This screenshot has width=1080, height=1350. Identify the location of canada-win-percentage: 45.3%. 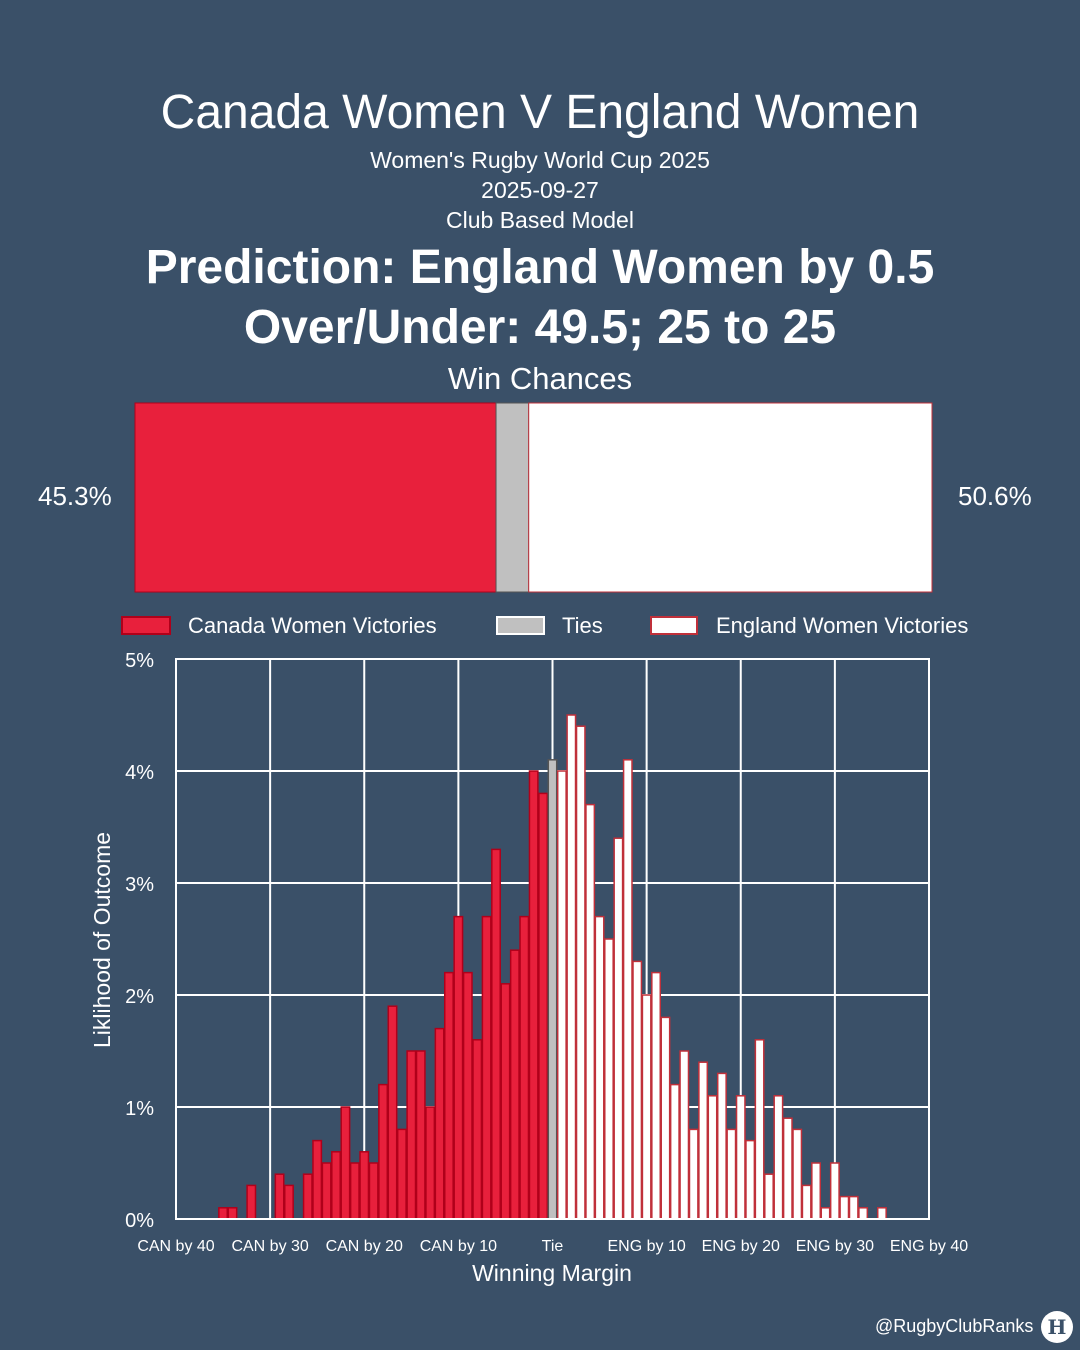
(75, 496).